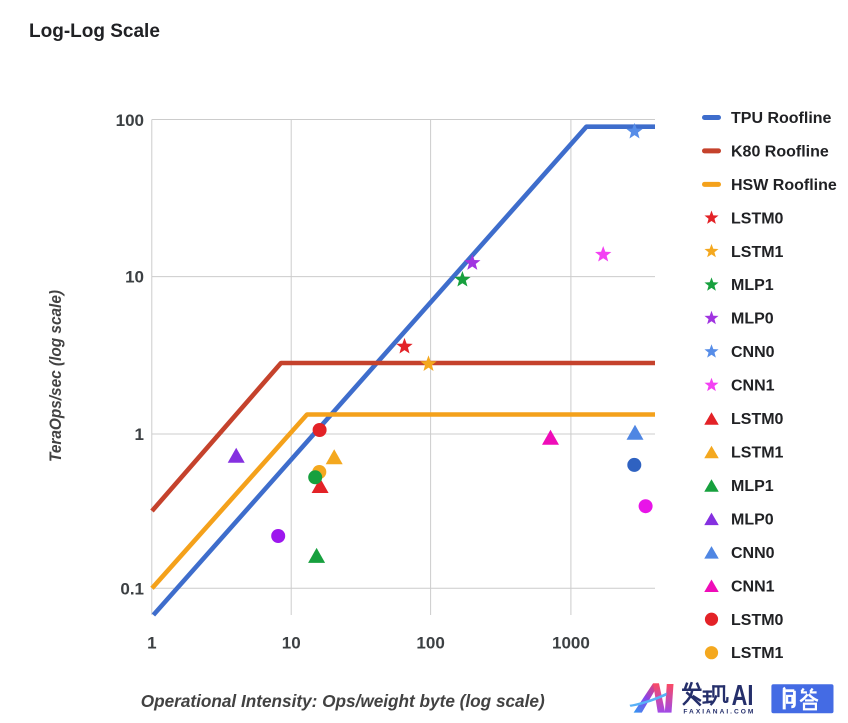  What do you see at coordinates (571, 643) in the screenshot?
I see `svg-text: 1000` at bounding box center [571, 643].